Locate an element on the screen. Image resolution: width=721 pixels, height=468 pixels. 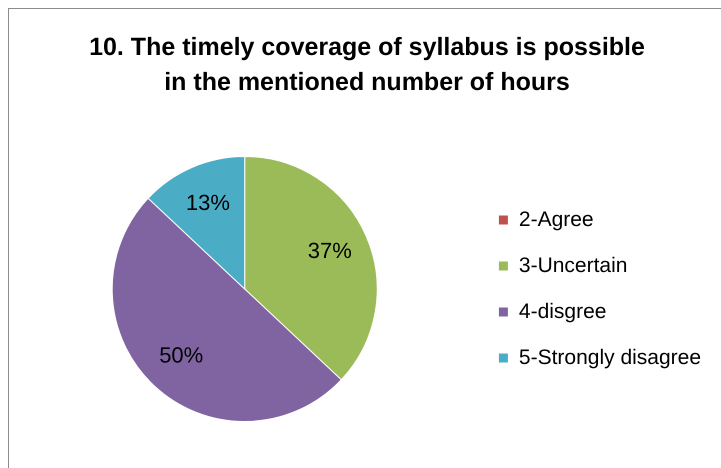
chart-title: 10. The timely coverage of syllabus is possible in the mentioned number of hours is located at coordinates (367, 65).